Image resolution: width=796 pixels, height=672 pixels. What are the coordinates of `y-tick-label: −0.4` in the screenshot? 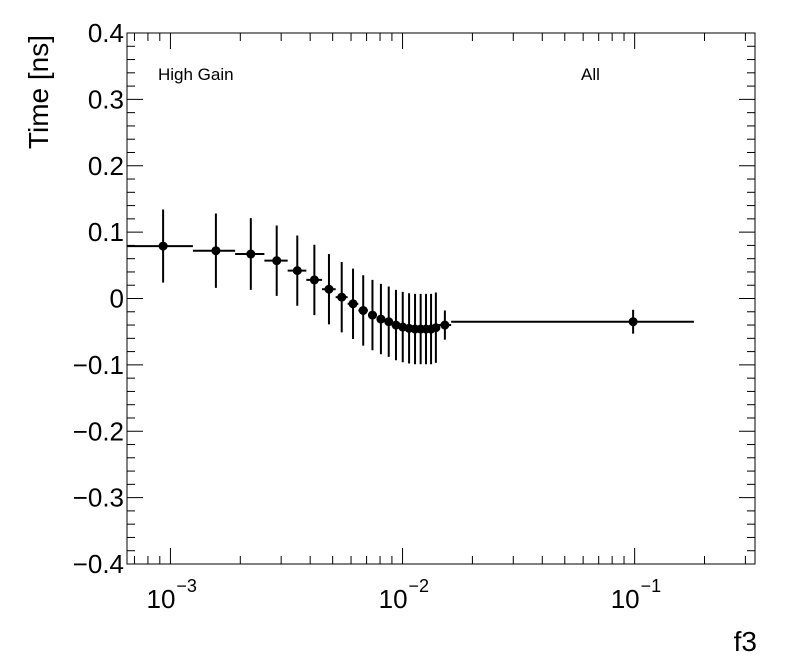 It's located at (98, 564).